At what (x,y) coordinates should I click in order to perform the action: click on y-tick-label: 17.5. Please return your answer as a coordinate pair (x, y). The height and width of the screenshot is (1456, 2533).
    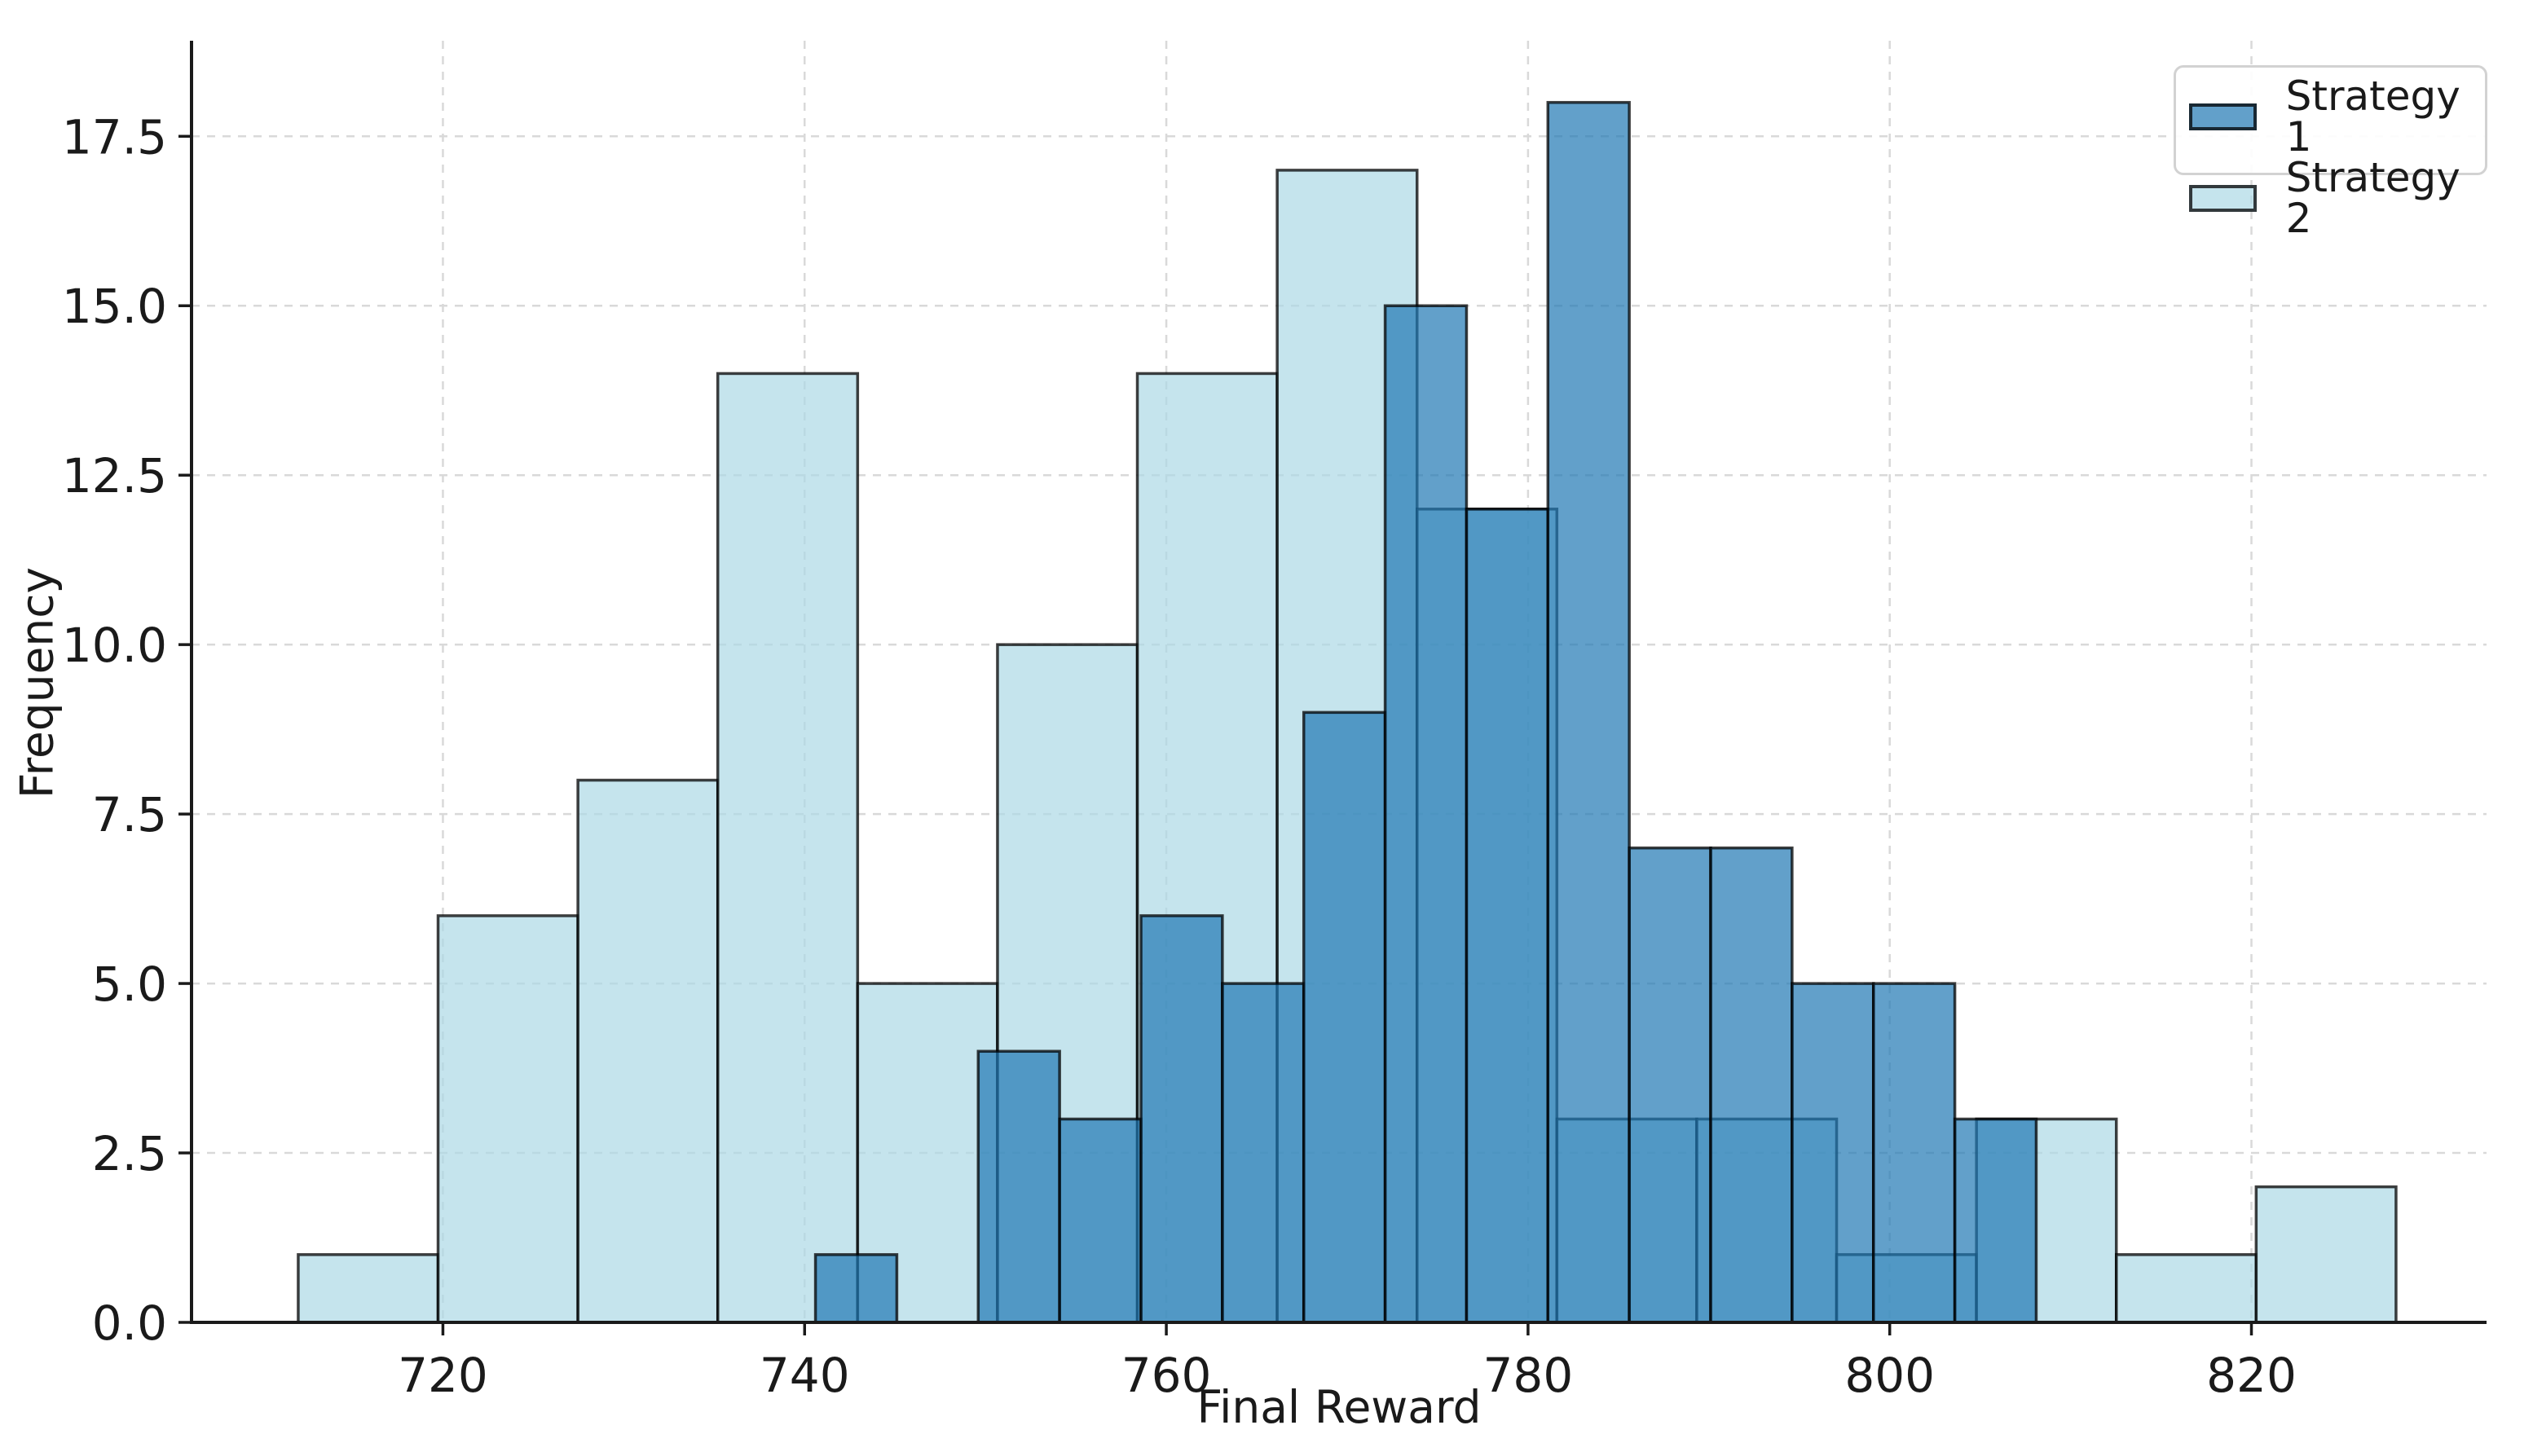
    Looking at the image, I should click on (114, 137).